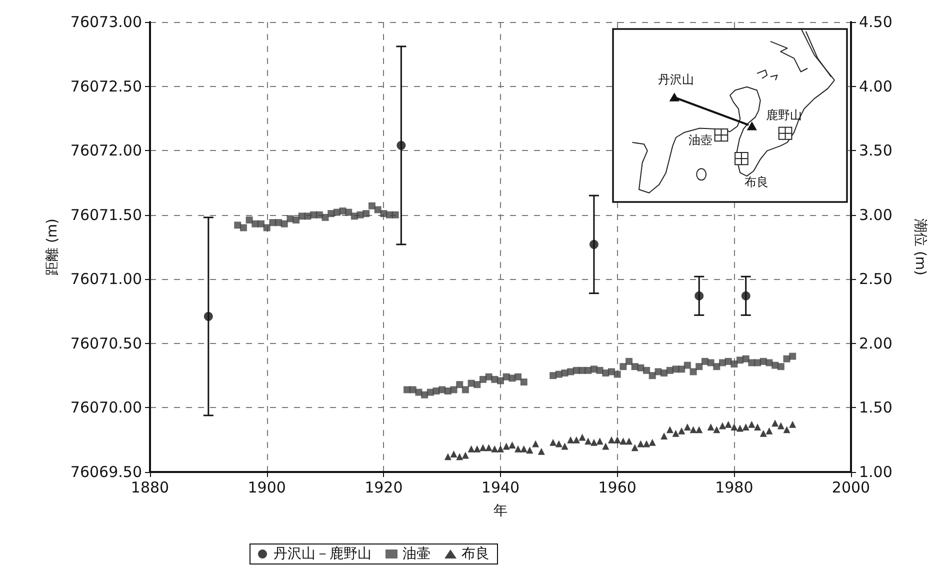  What do you see at coordinates (150, 487) in the screenshot?
I see `x-tick-label: 1880` at bounding box center [150, 487].